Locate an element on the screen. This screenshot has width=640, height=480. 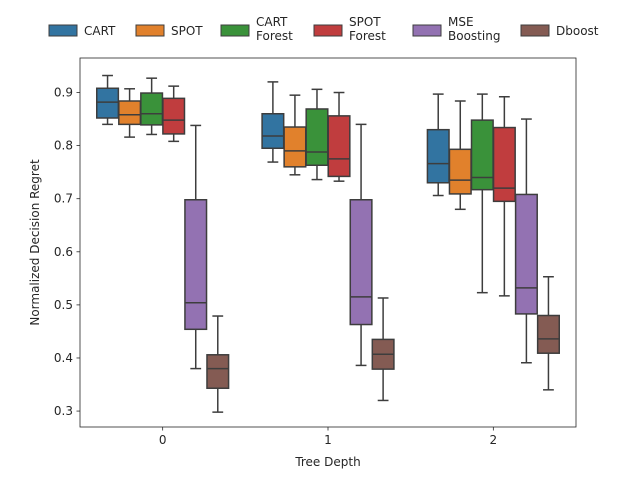
legend-item-spot: SPOT is located at coordinates (169, 31).